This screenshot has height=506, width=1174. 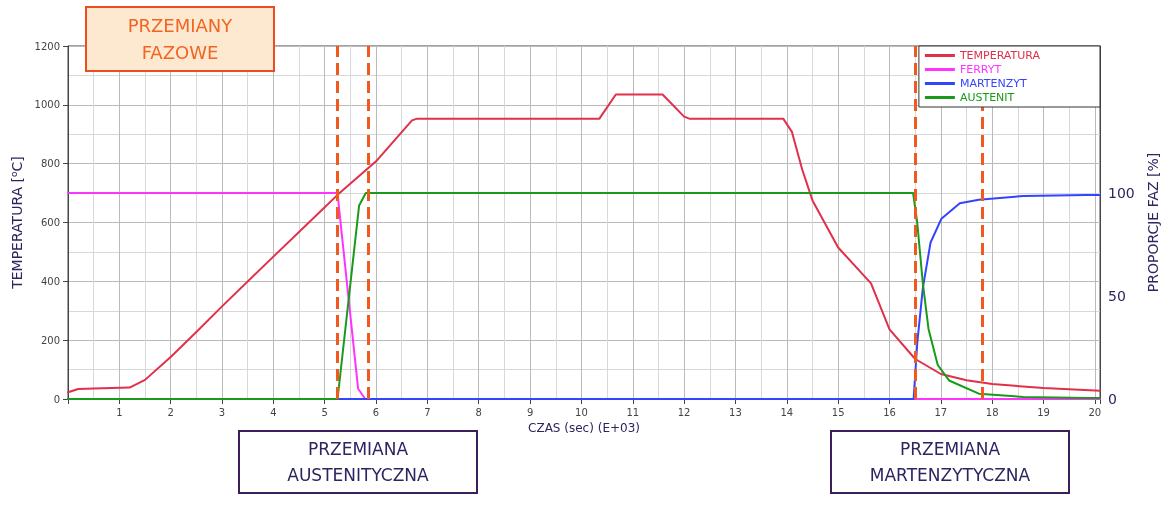 I want to click on y2-tick-label: 50, so click(x=1117, y=296).